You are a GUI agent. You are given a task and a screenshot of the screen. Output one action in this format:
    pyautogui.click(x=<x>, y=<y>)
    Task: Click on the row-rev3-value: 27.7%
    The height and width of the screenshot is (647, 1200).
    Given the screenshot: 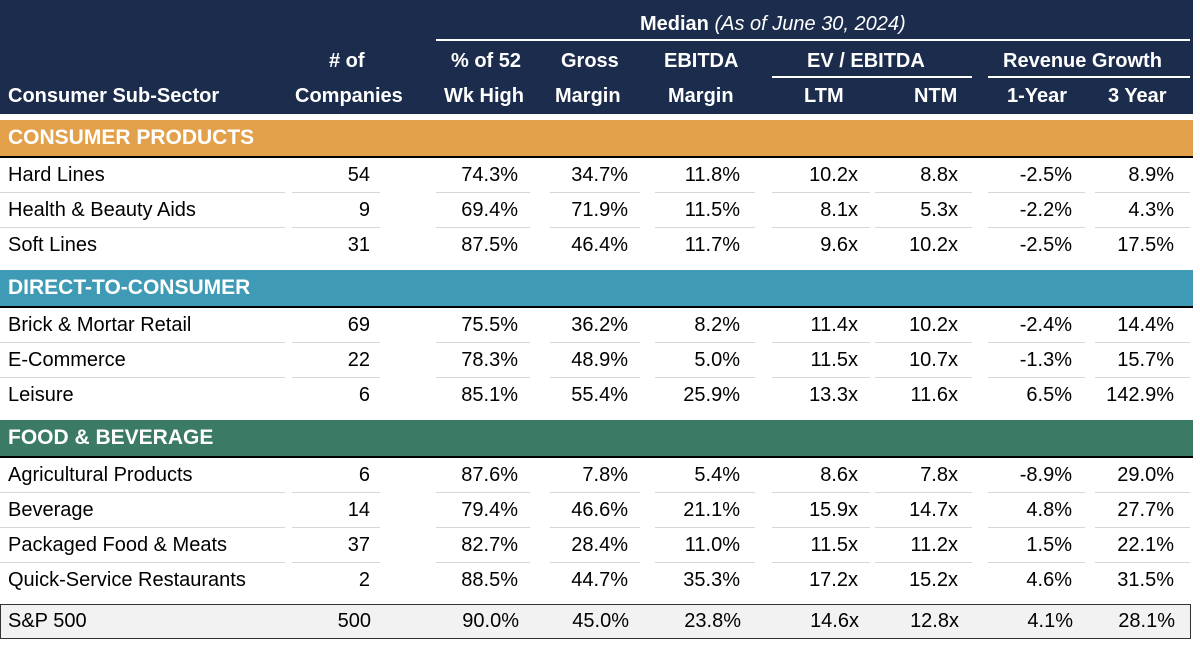 What is the action you would take?
    pyautogui.click(x=1145, y=510)
    